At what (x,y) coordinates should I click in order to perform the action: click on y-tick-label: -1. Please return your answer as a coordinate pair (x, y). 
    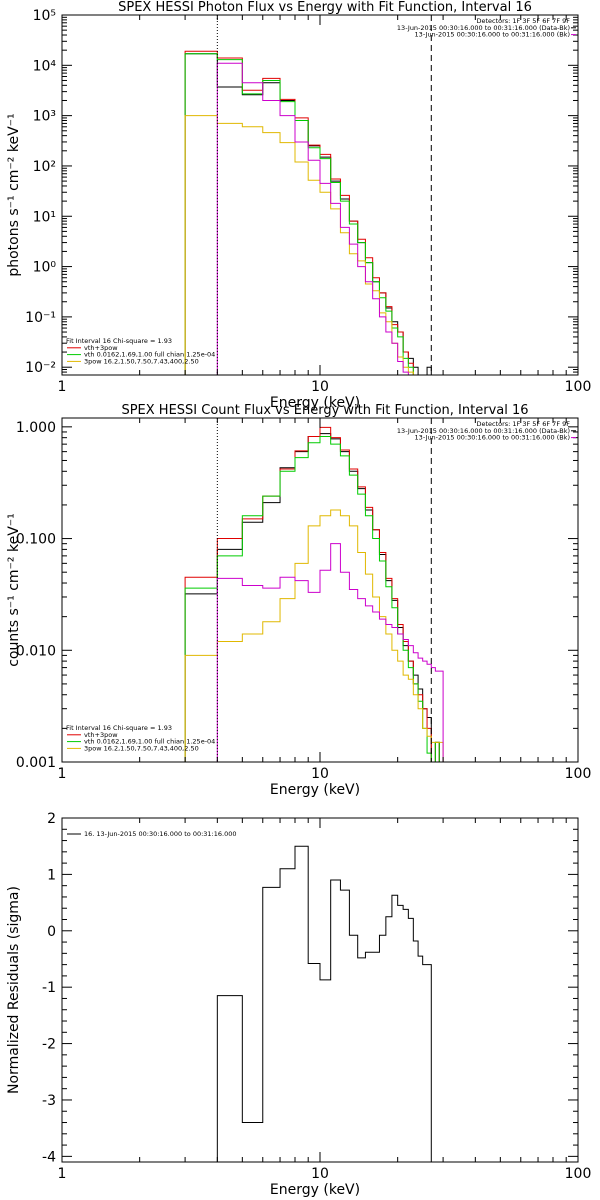
    Looking at the image, I should click on (49, 988).